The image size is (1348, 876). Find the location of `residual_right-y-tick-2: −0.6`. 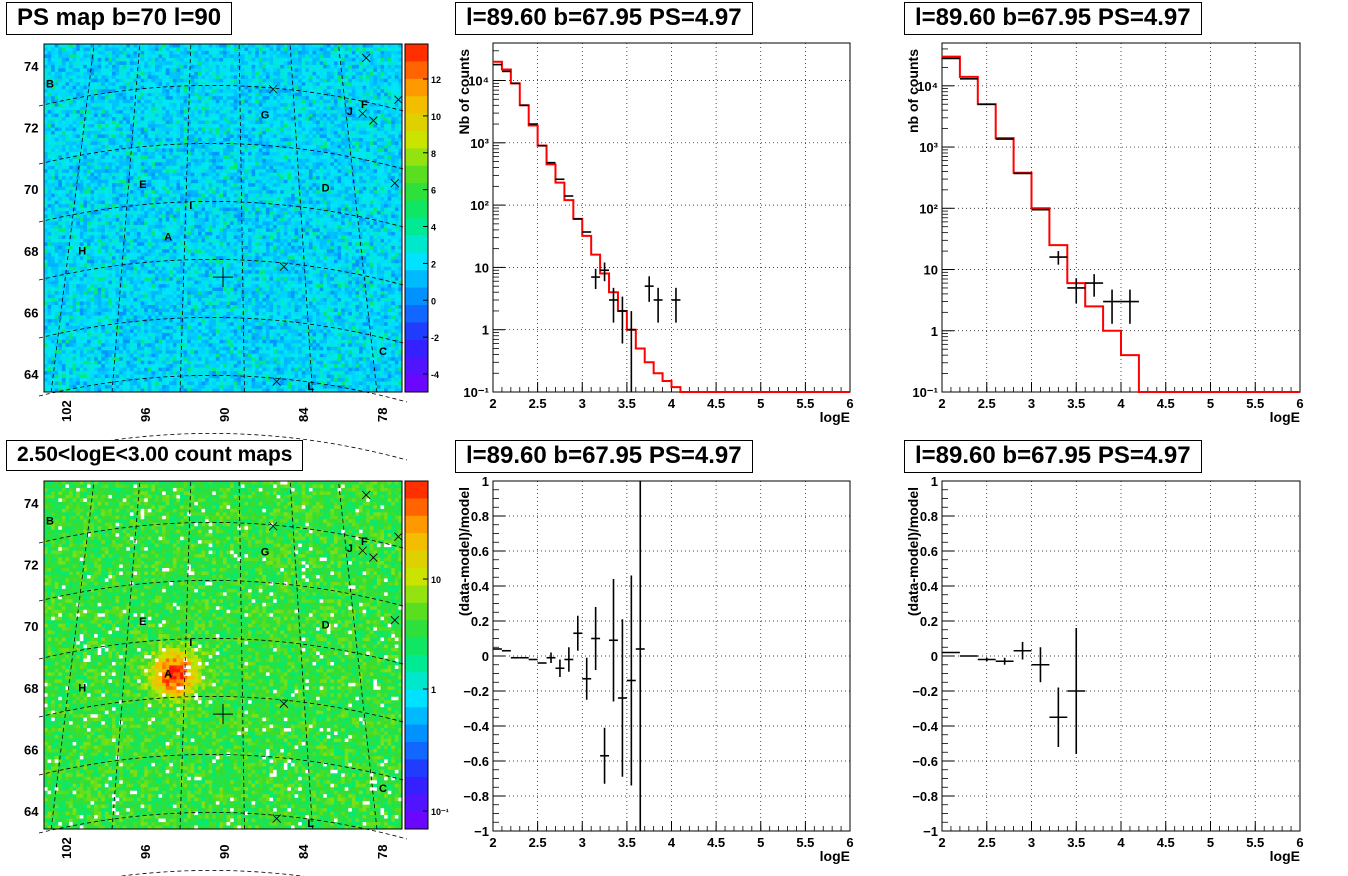

residual_right-y-tick-2: −0.6 is located at coordinates (925, 761).